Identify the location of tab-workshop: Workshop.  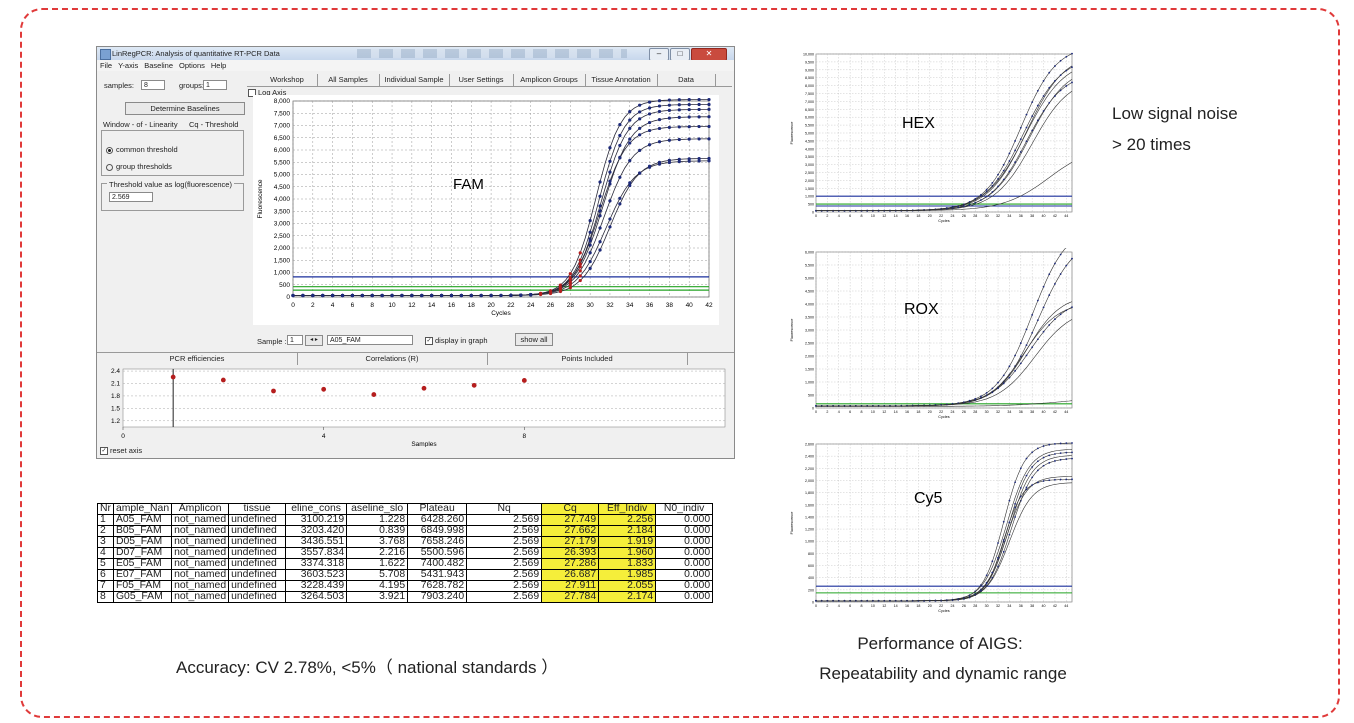
(287, 80).